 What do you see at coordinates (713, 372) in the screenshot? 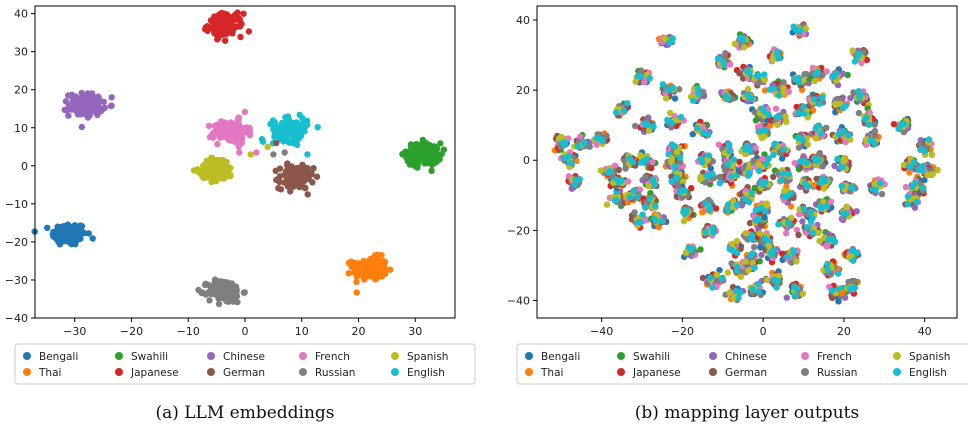
I see `legend-marker-german` at bounding box center [713, 372].